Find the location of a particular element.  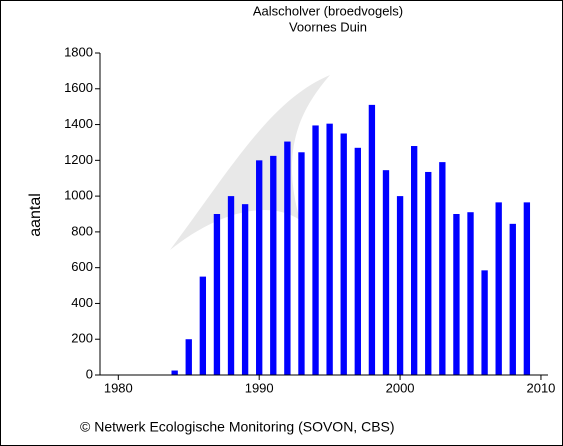

y-axis-label: aantal is located at coordinates (35, 215).